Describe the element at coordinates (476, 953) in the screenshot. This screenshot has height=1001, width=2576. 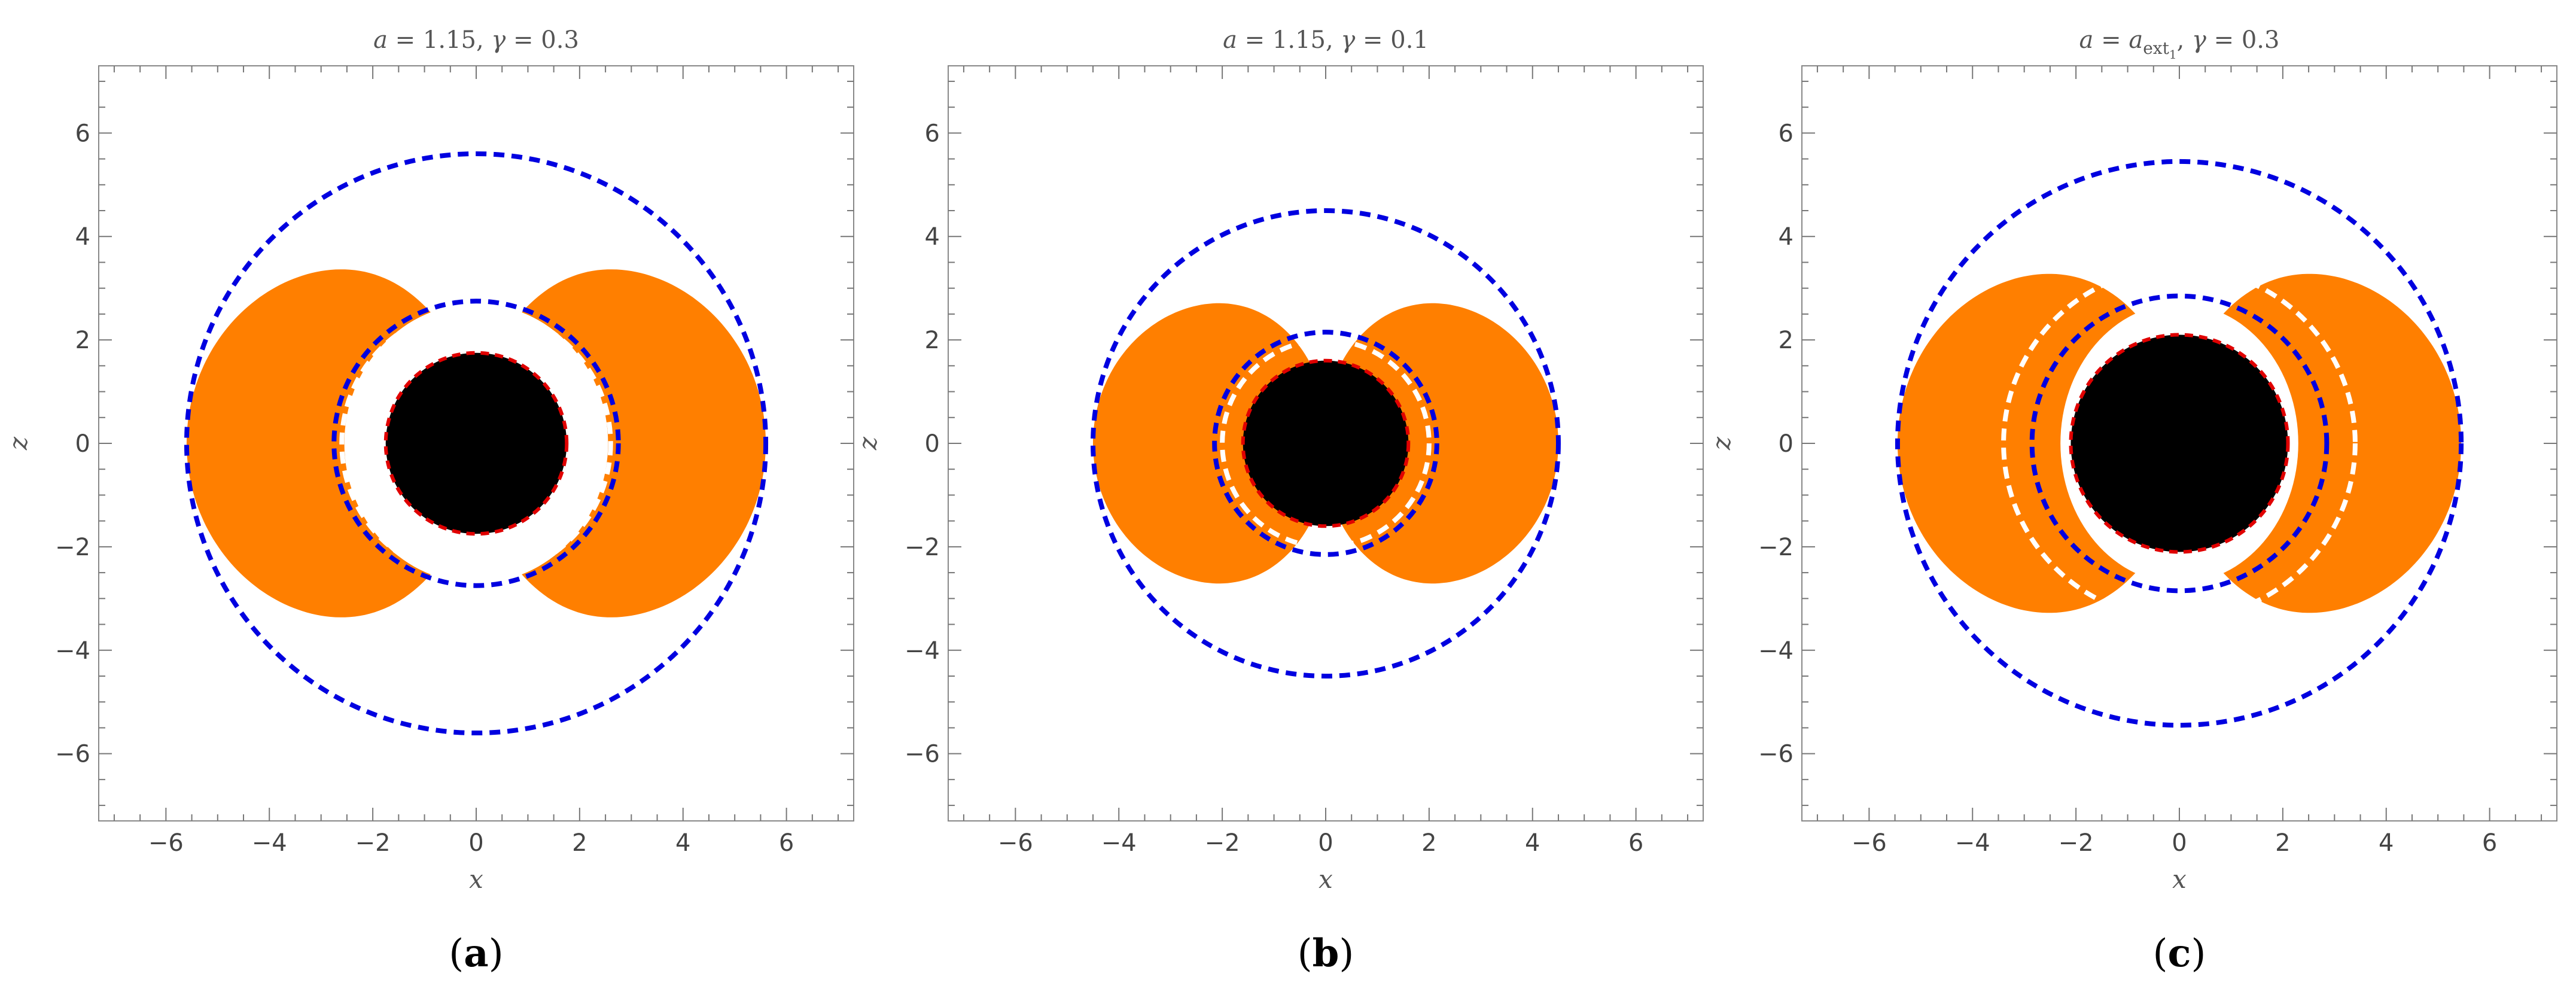
I see `panel-caption: (a)` at that location.